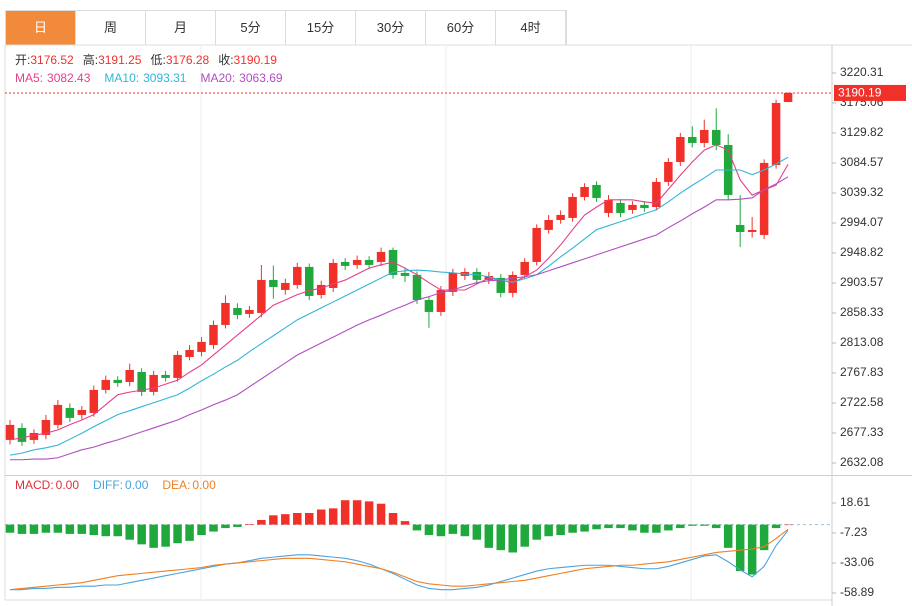  What do you see at coordinates (321, 28) in the screenshot?
I see `period-tab: 15分` at bounding box center [321, 28].